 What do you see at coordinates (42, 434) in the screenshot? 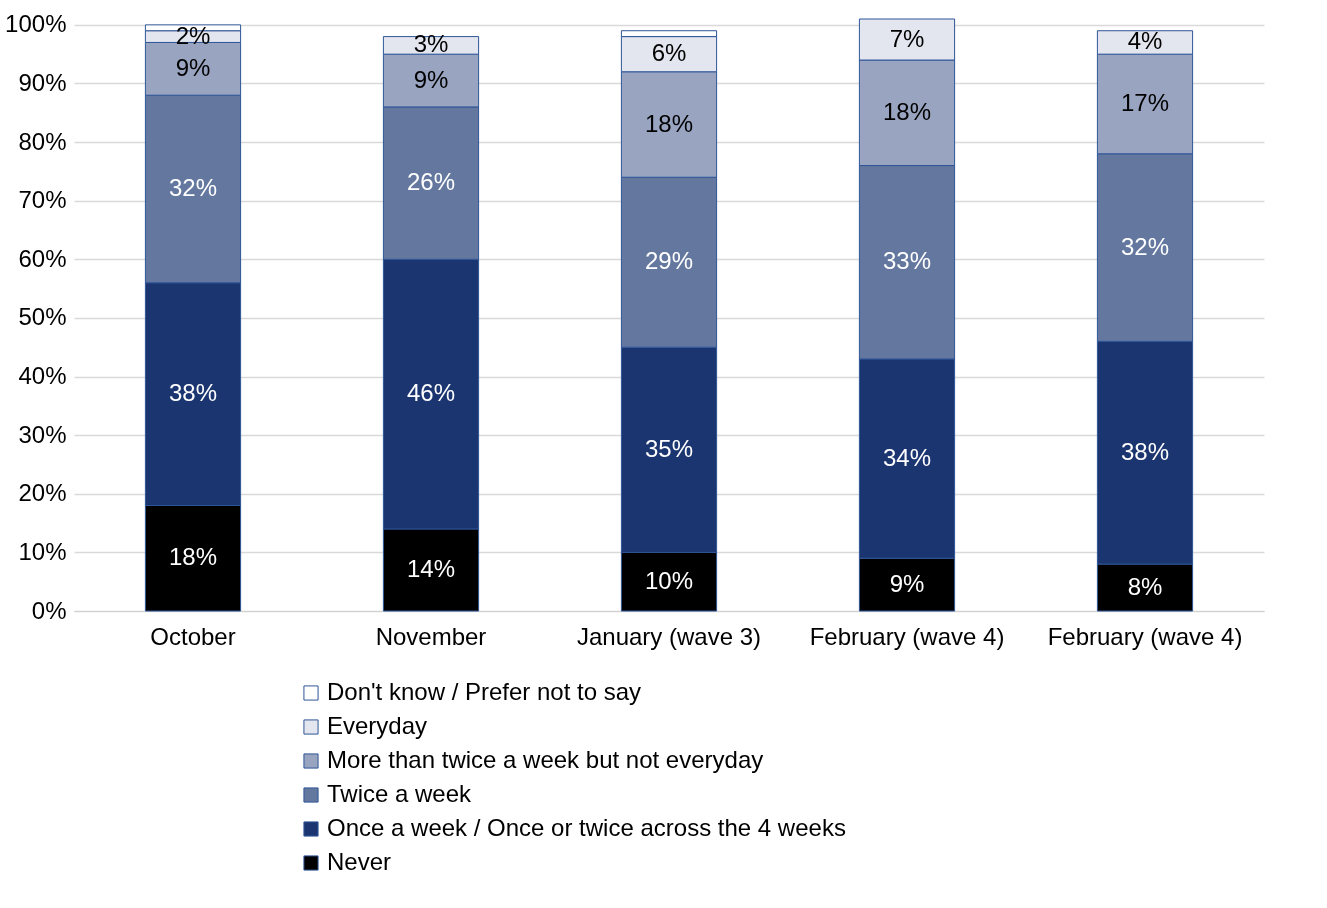
I see `y-tick-label: 30%` at bounding box center [42, 434].